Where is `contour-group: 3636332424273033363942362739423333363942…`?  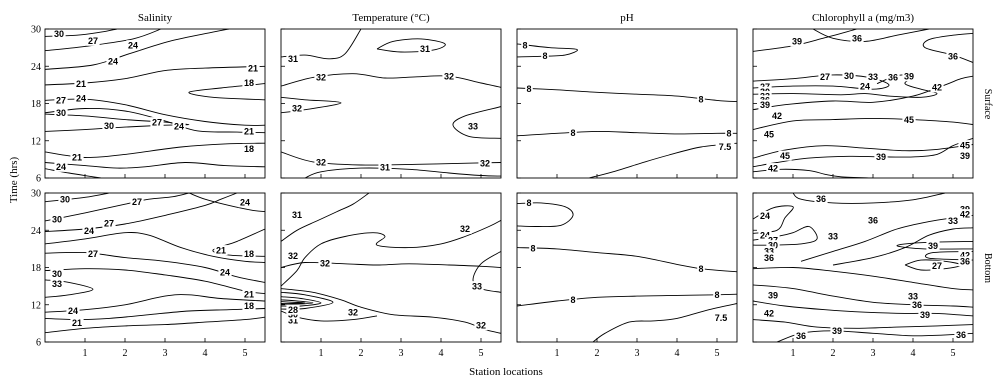
contour-group: 3636332424273033363942362739423333363942… is located at coordinates (863, 267).